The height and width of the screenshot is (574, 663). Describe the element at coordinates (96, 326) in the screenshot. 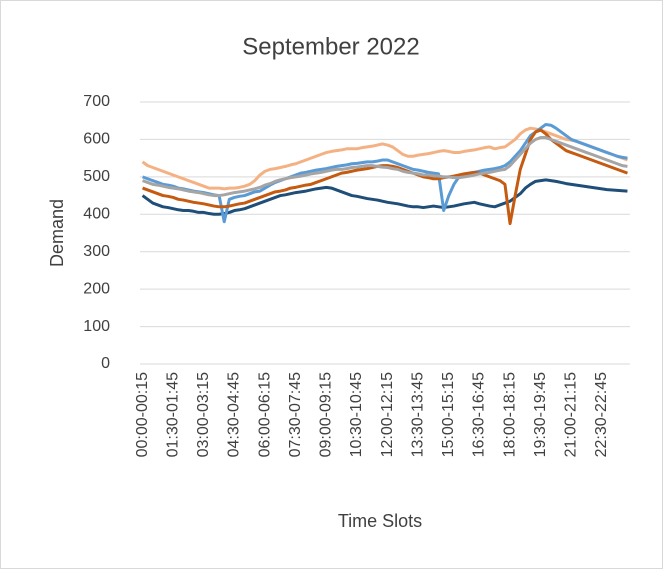

I see `y-tick-label: 100` at that location.